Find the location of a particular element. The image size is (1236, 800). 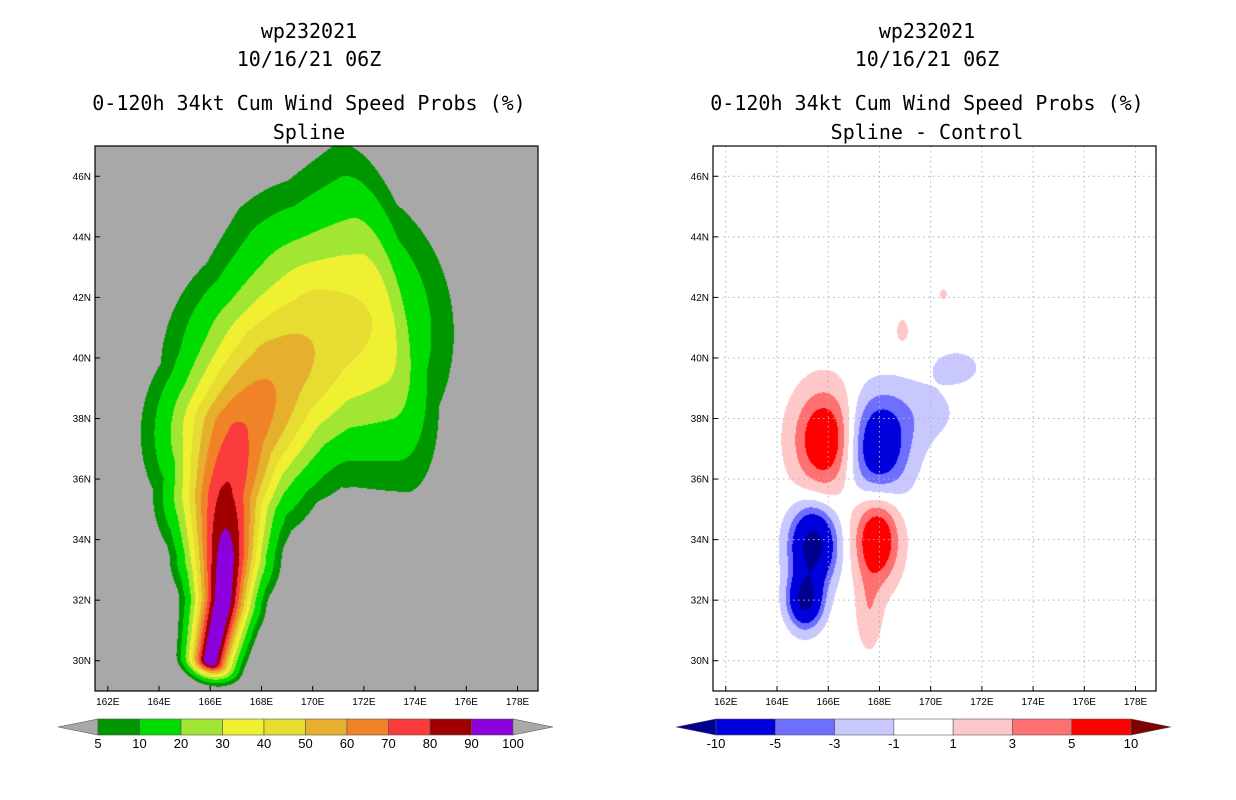

colorbar-label: 50 is located at coordinates (305, 743).